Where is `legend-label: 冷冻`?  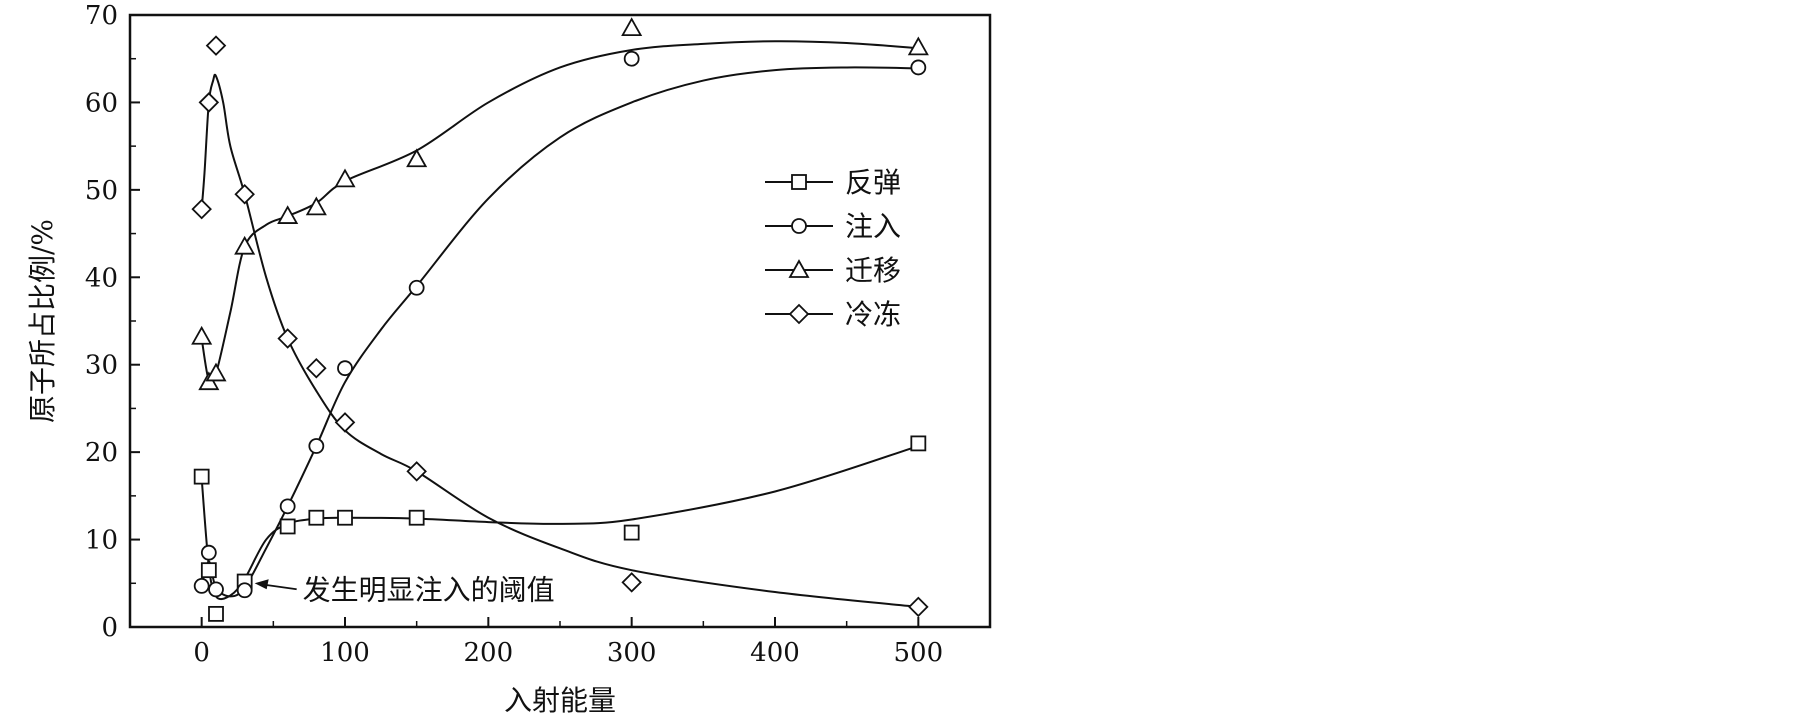 legend-label: 冷冻 is located at coordinates (873, 314).